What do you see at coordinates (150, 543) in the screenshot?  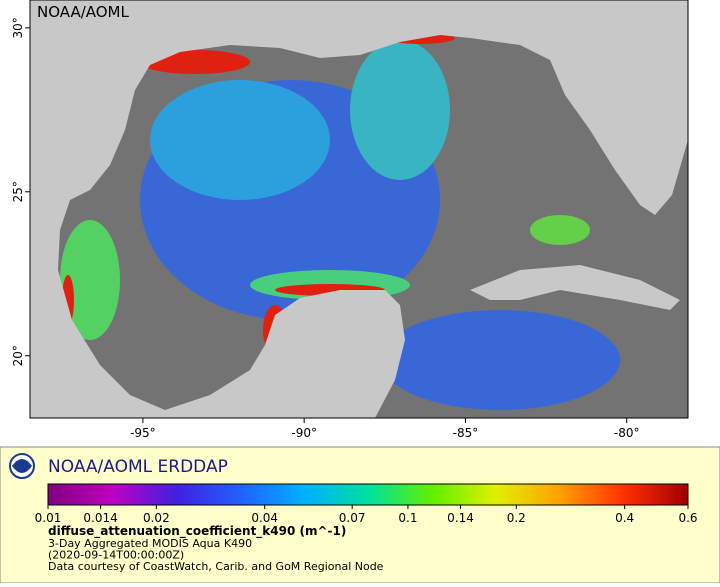 I see `legend-line: 3-Day Aggregated MODIS Aqua K490` at bounding box center [150, 543].